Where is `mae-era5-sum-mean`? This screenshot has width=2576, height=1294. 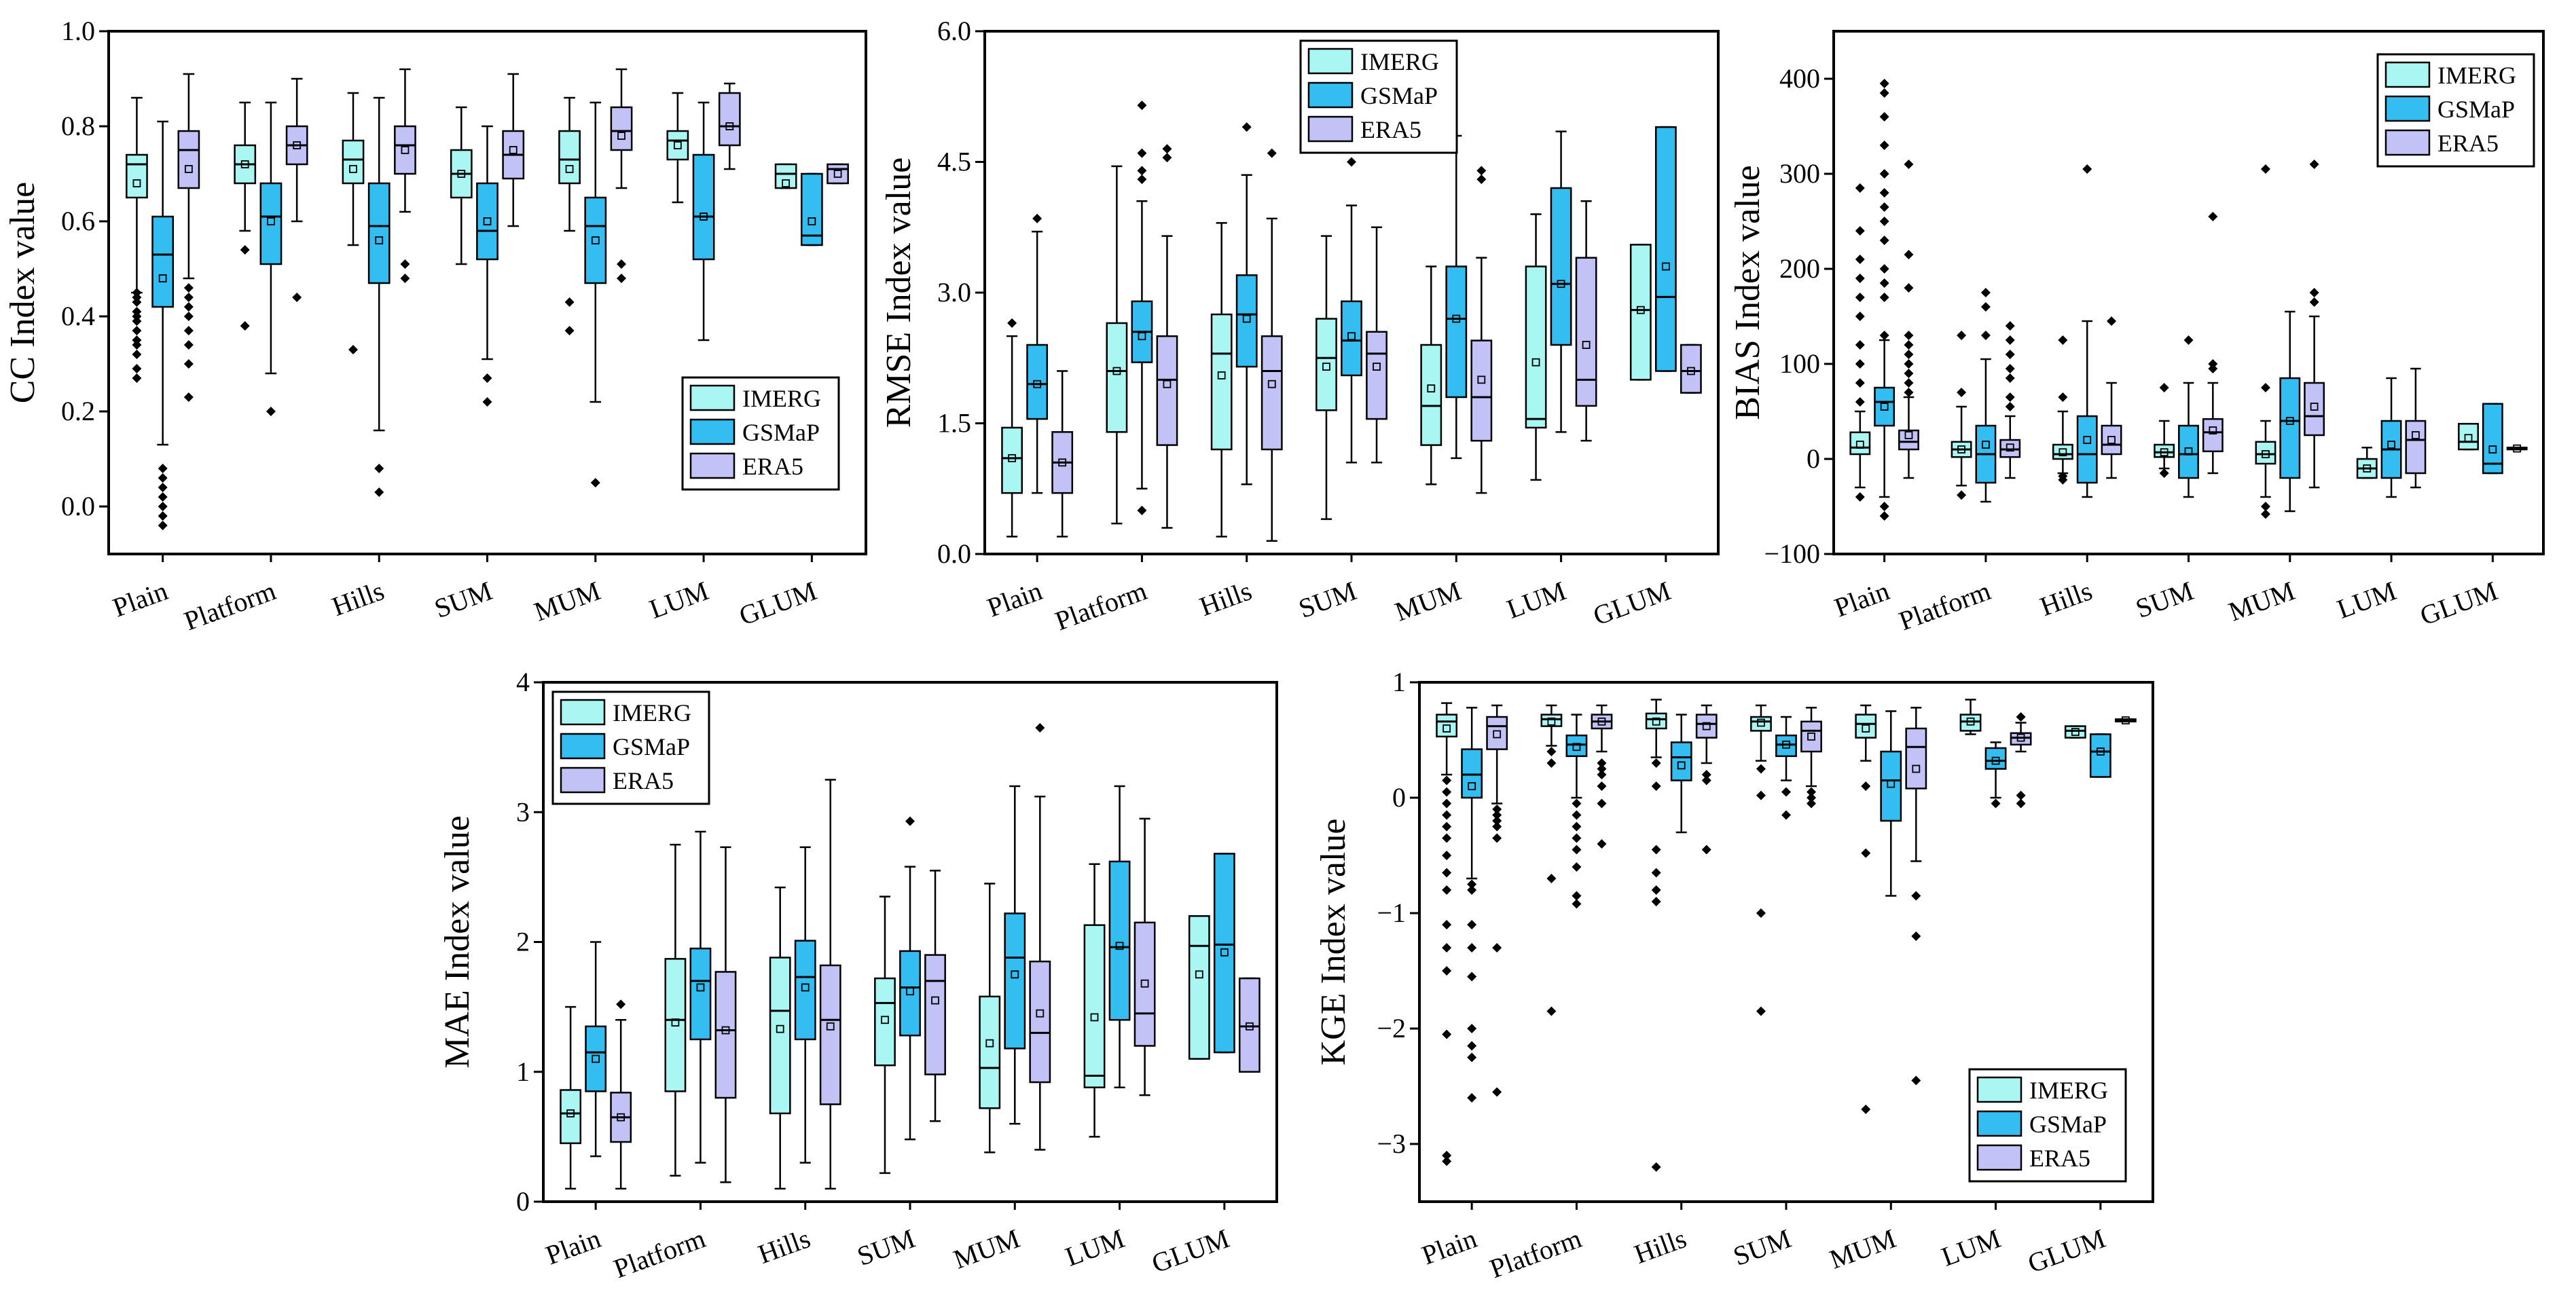
mae-era5-sum-mean is located at coordinates (935, 1000).